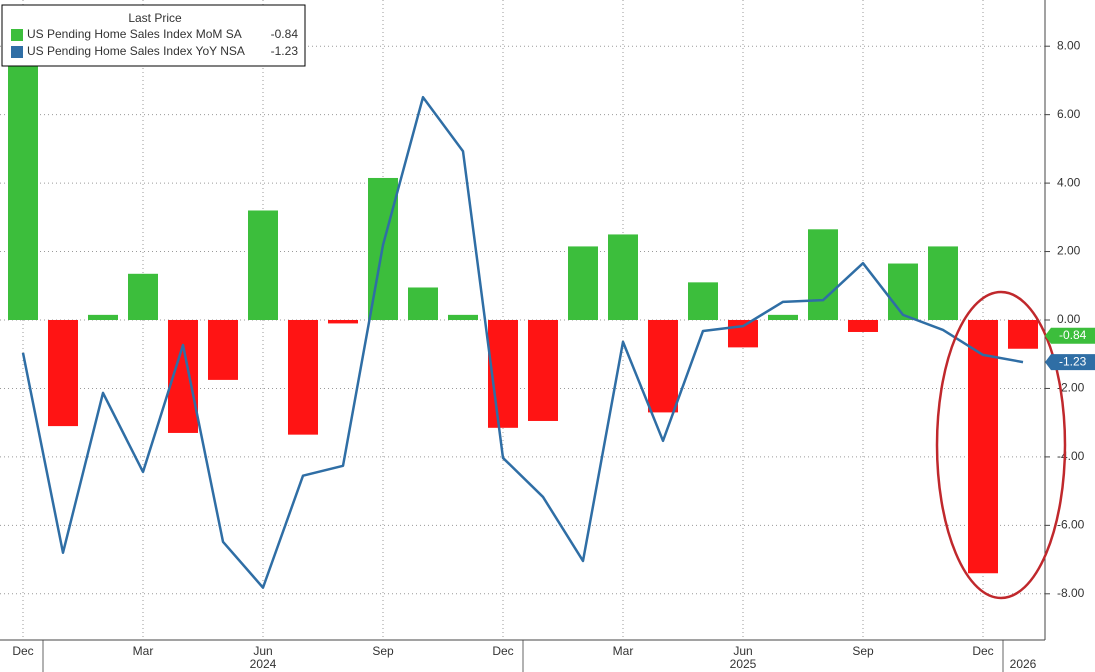 The width and height of the screenshot is (1095, 672). I want to click on year-label: 2024, so click(263, 664).